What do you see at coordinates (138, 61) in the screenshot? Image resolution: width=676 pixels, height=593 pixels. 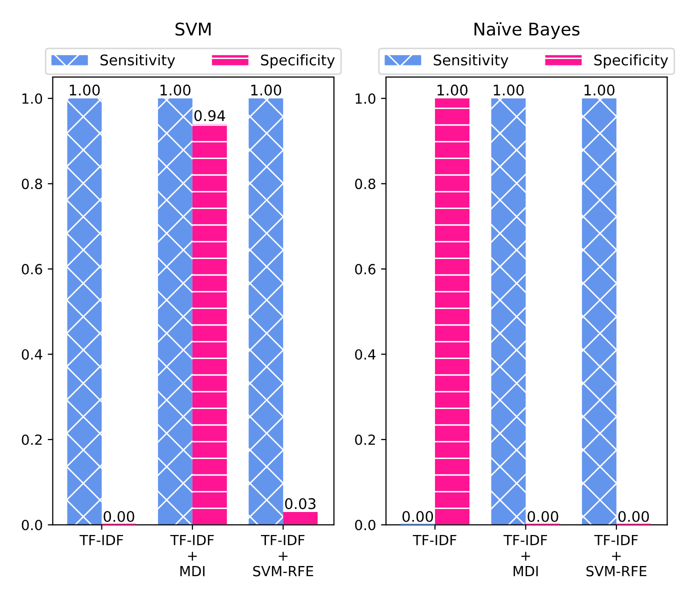 I see `legend-label: Sensitivity` at bounding box center [138, 61].